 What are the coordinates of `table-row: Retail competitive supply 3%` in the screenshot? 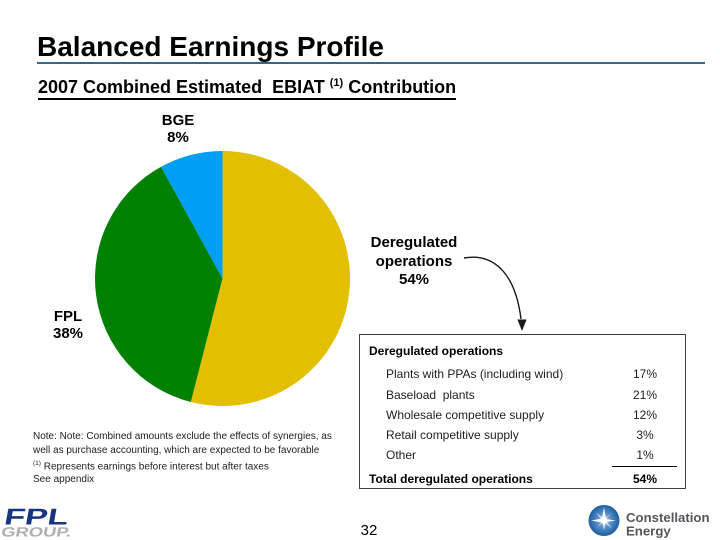 It's located at (531, 435).